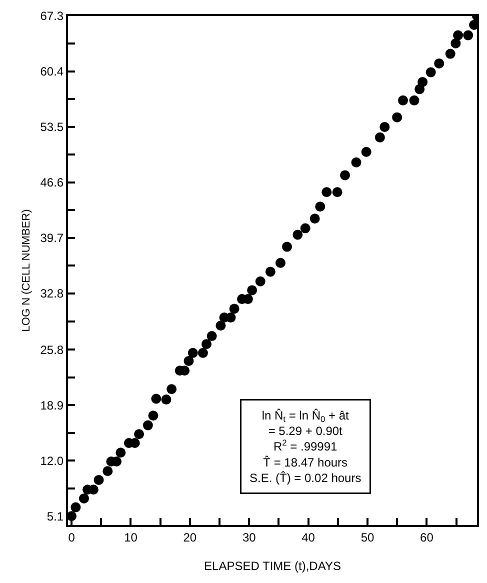  What do you see at coordinates (272, 565) in the screenshot?
I see `x-axis-title: ELAPSED TIME (t),DAYS` at bounding box center [272, 565].